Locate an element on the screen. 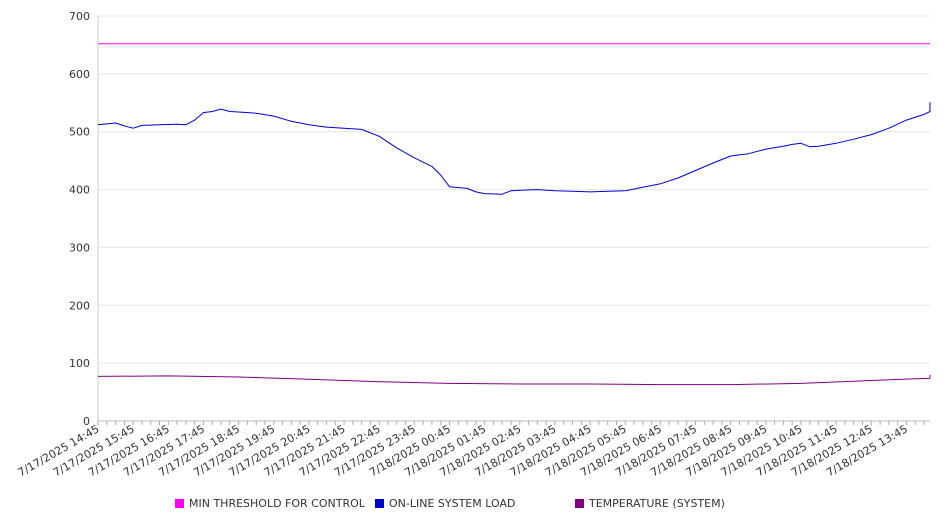  legend-label: MIN THRESHOLD FOR CONTROL is located at coordinates (277, 503).